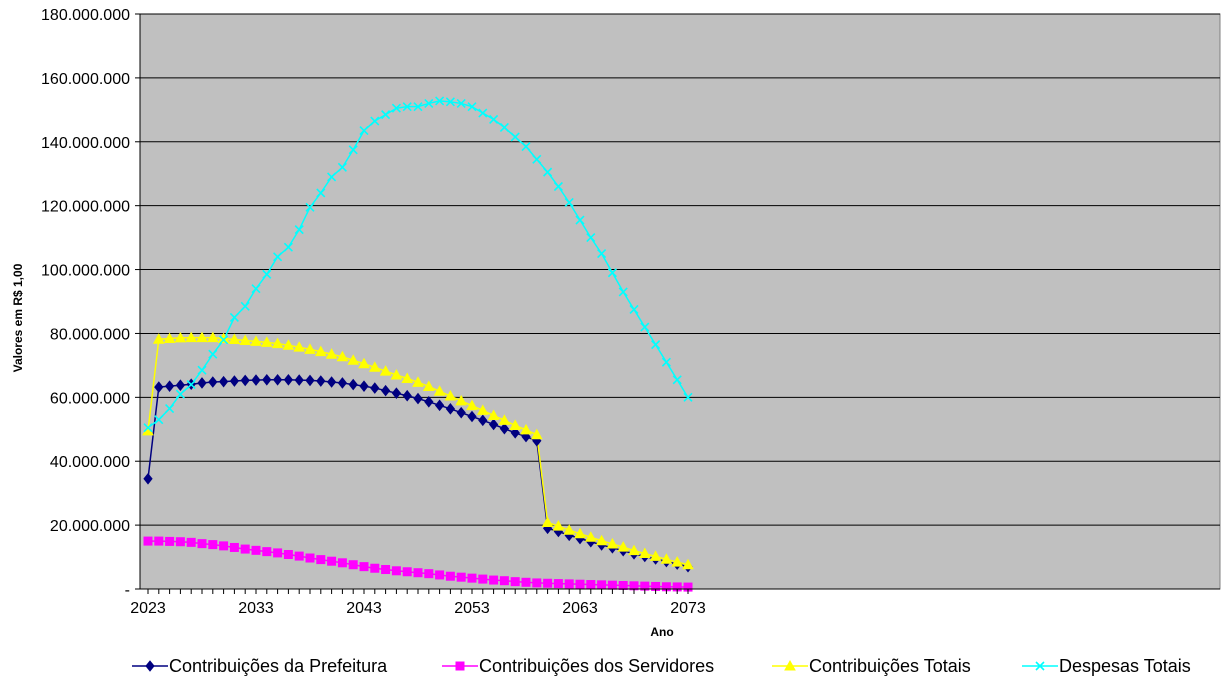  Describe the element at coordinates (85, 79) in the screenshot. I see `y-tick-label-8: 160.000.000` at that location.